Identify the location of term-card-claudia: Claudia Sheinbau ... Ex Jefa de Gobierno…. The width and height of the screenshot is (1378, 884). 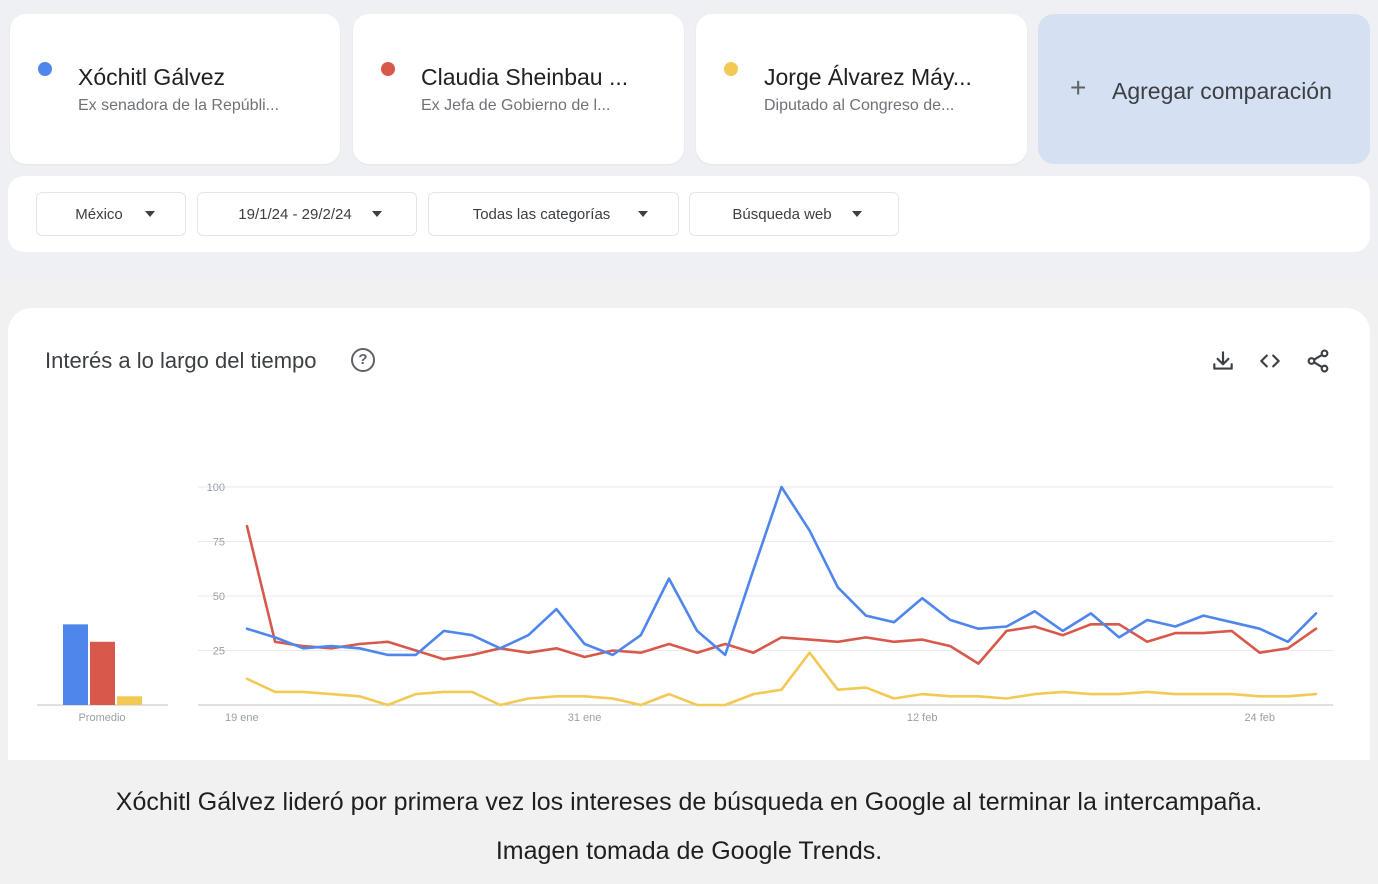
(518, 89).